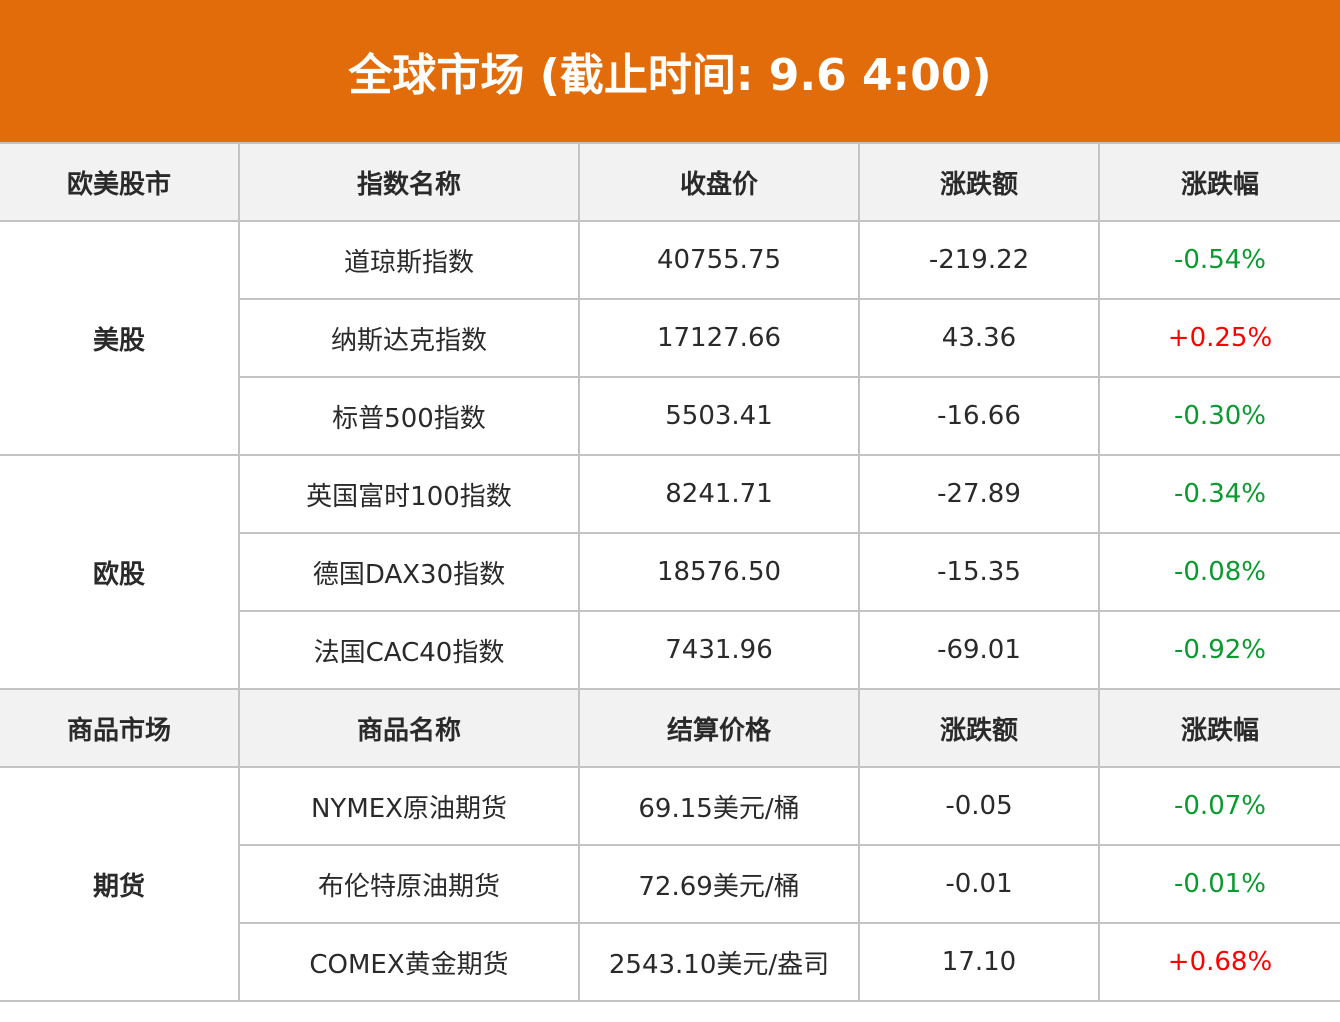  I want to click on item-change-pct: +0.68%, so click(1219, 962).